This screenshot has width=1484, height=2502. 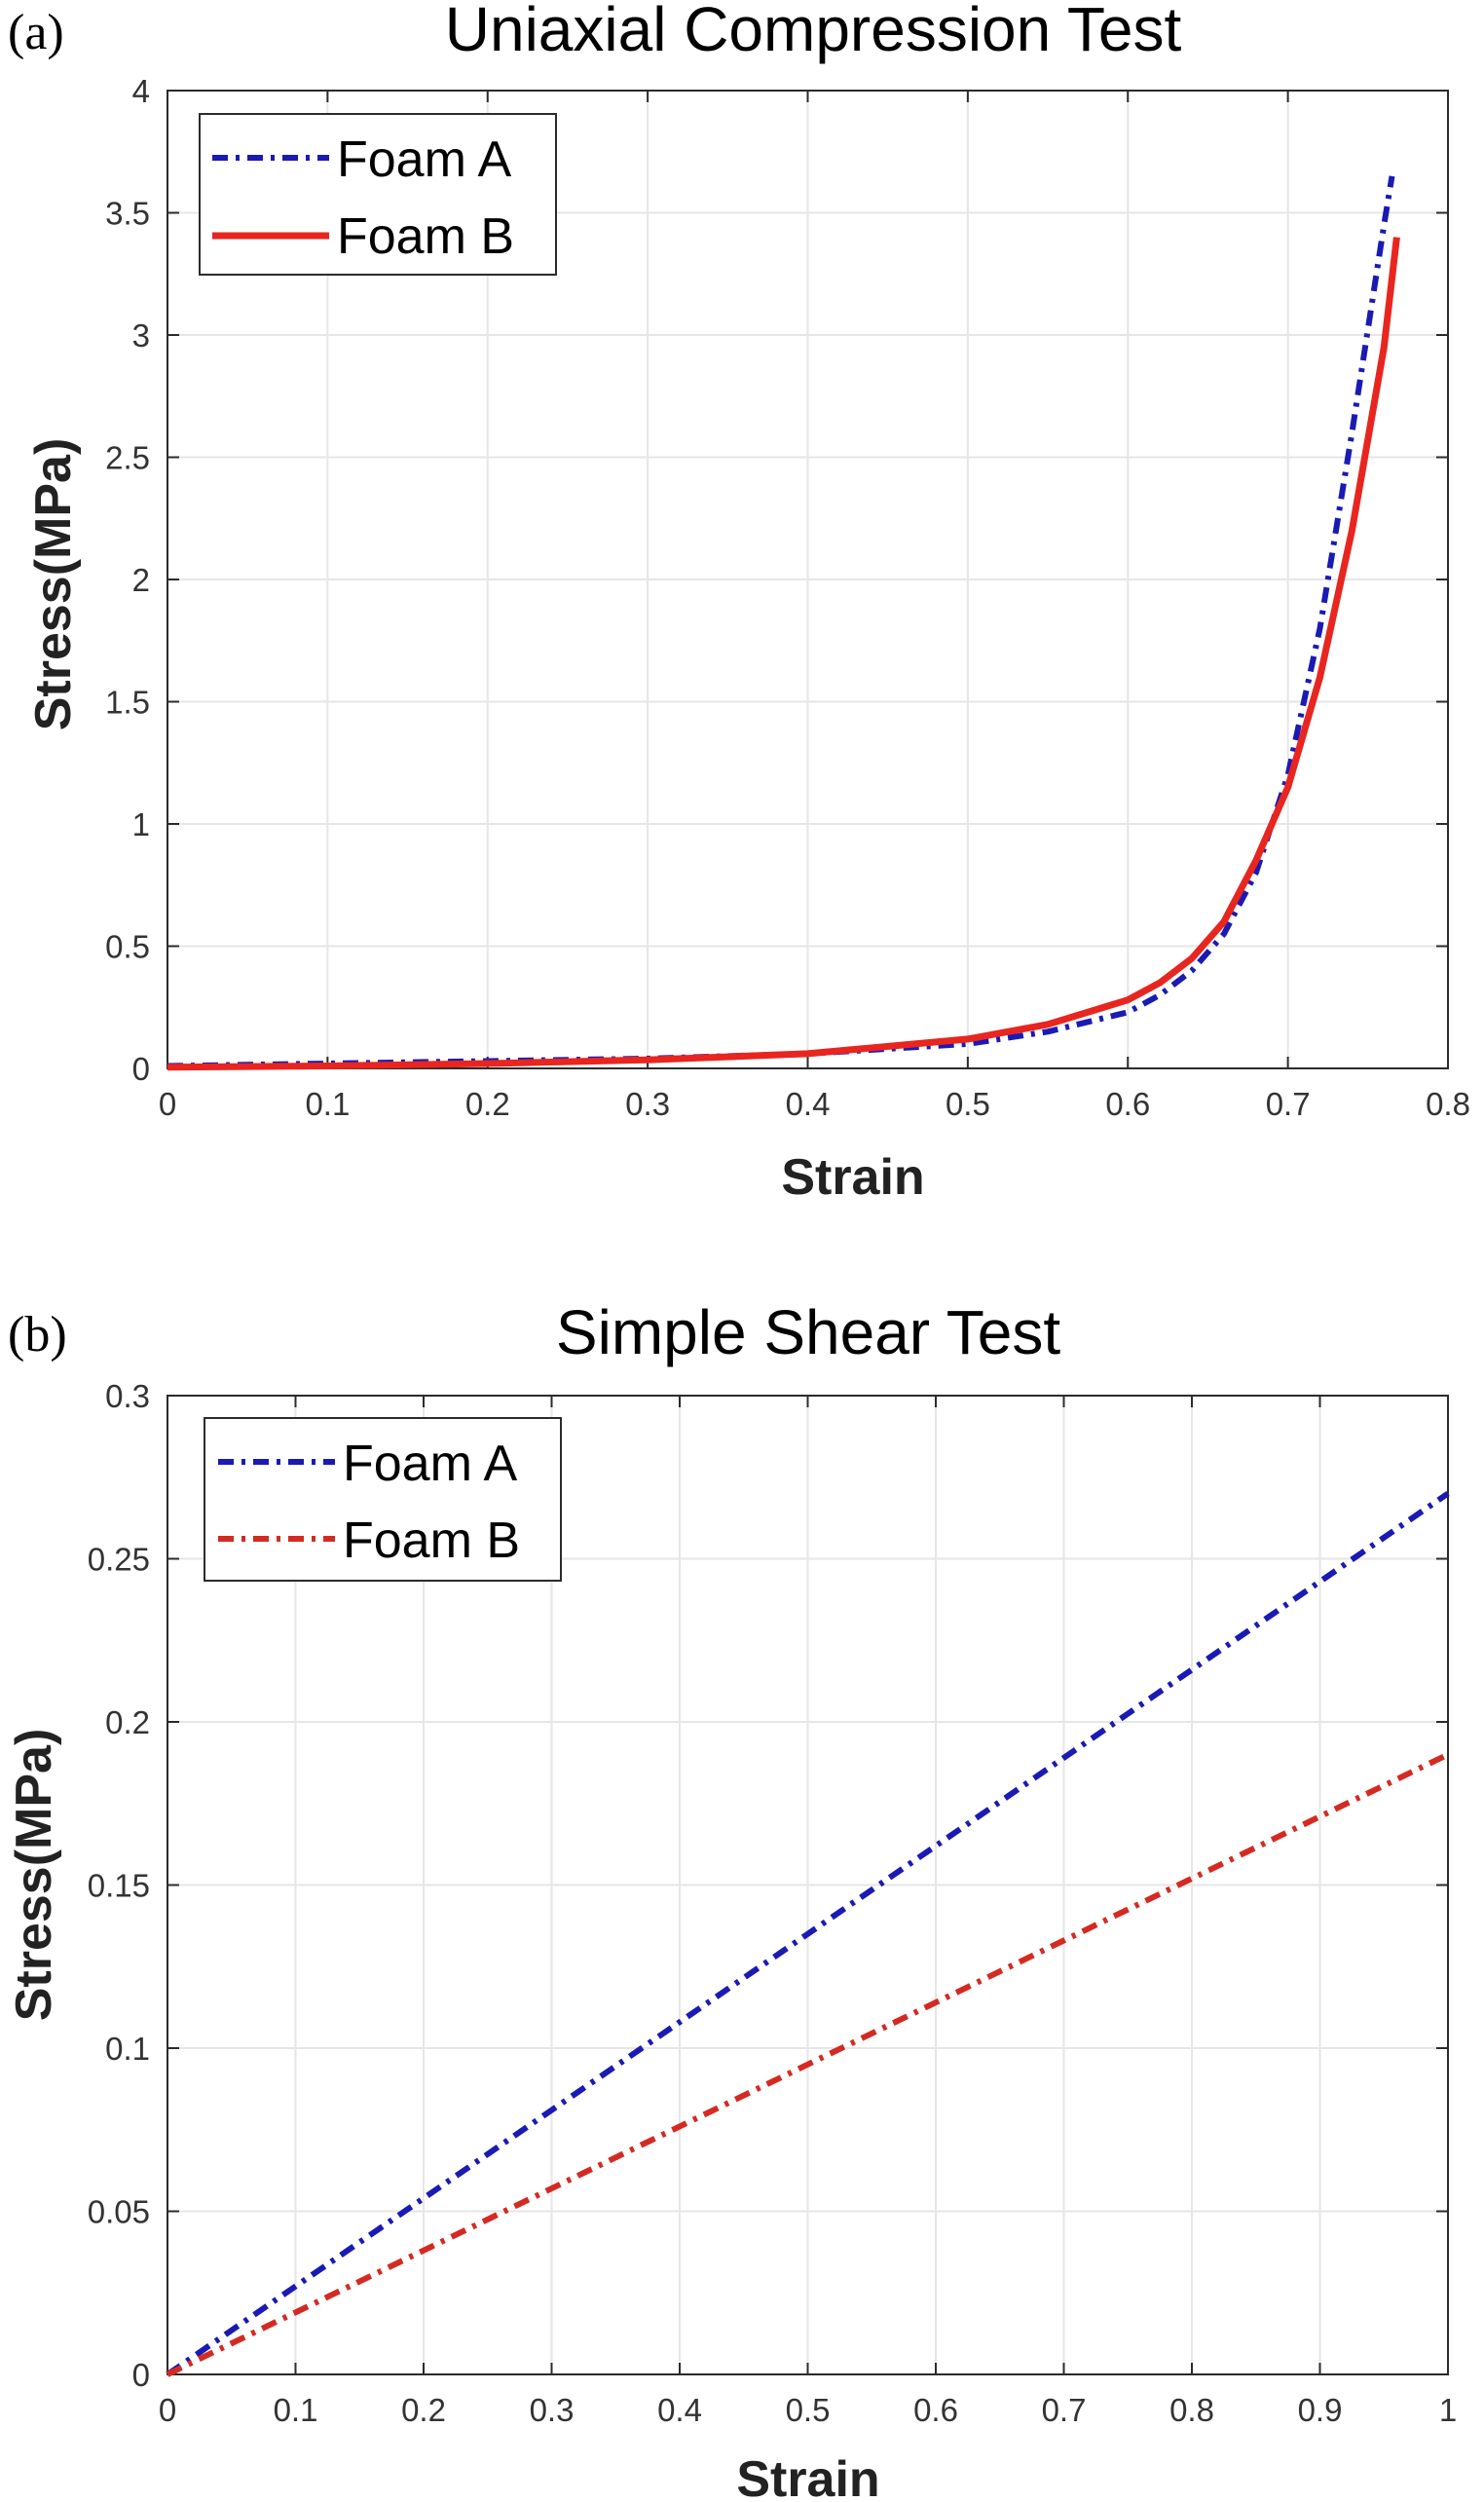 What do you see at coordinates (128, 1396) in the screenshot?
I see `y-tick-label: 0.3` at bounding box center [128, 1396].